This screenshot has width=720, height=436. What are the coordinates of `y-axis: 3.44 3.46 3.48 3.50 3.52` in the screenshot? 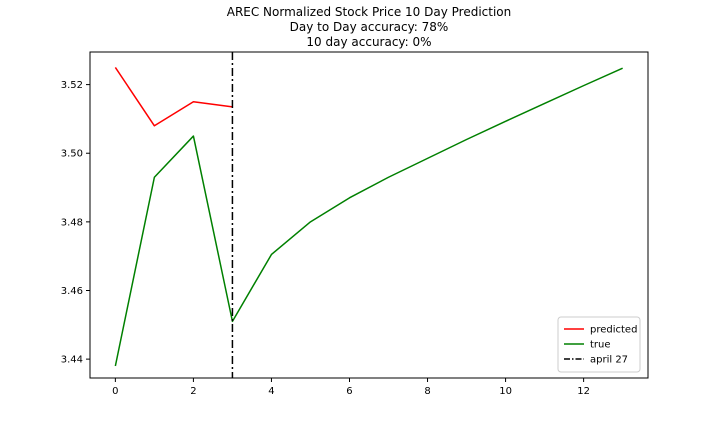 It's located at (75, 223).